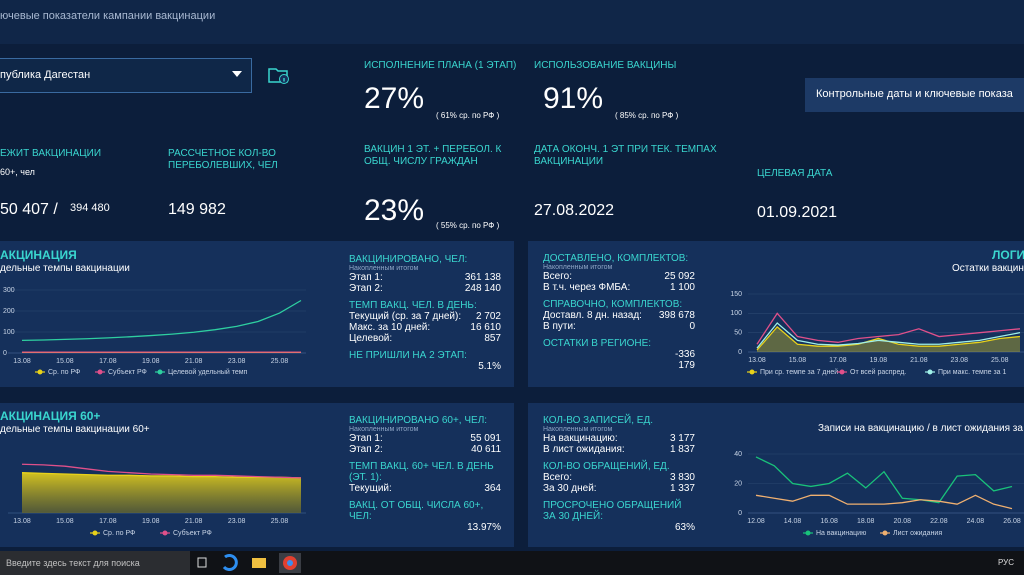  Describe the element at coordinates (408, 355) in the screenshot. I see `stat-heading: НЕ ПРИШЛИ НА 2 ЭТАП:` at that location.